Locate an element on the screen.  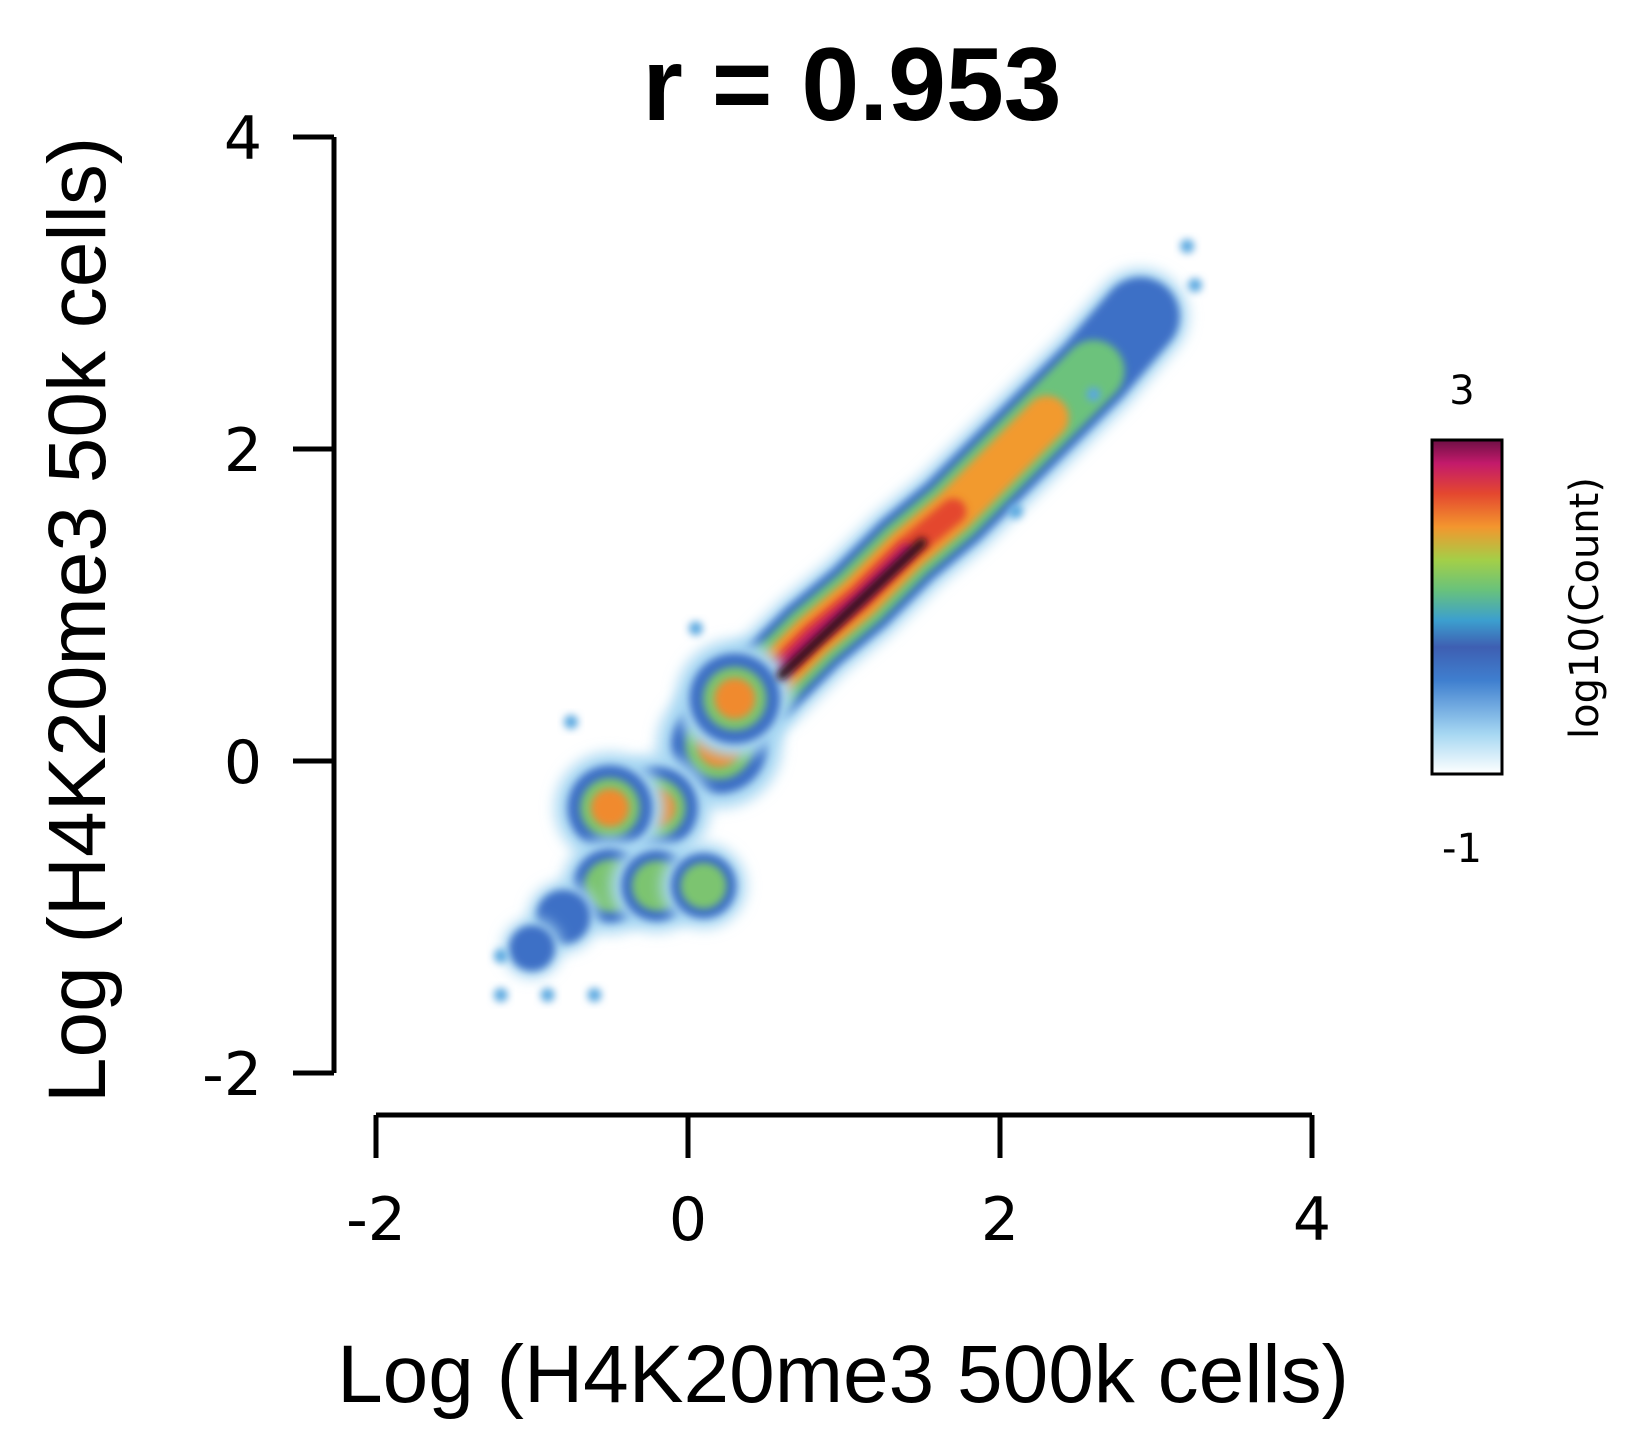
colorbar-min-label: -1 is located at coordinates (1462, 849).